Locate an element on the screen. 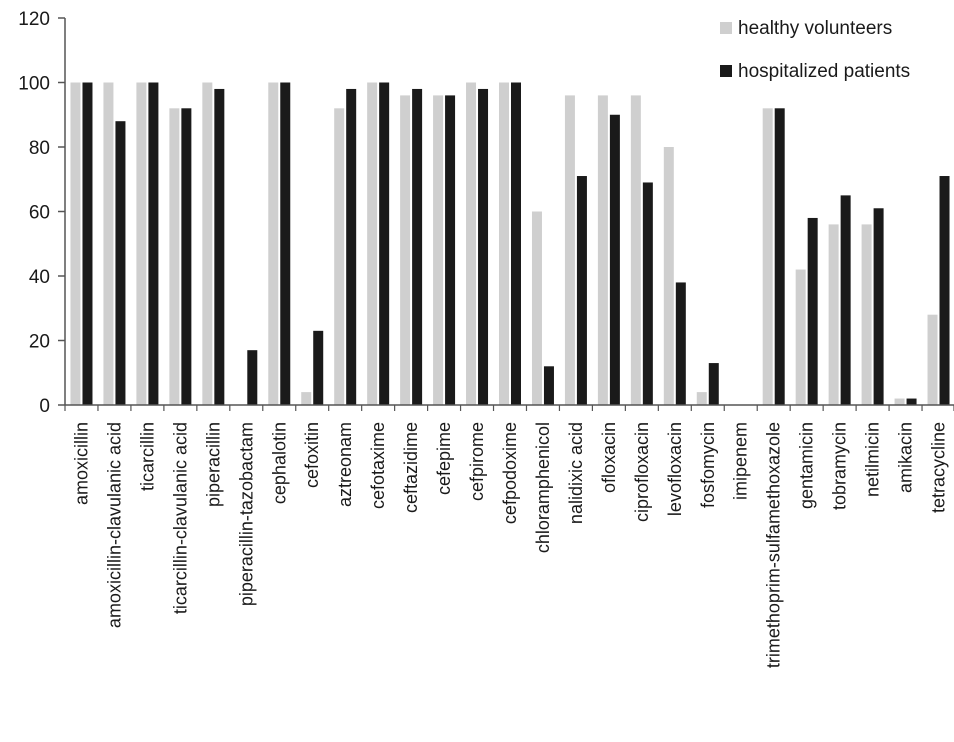 Image resolution: width=954 pixels, height=742 pixels. y-axis: 0 20 40 60 80 100 120 is located at coordinates (42, 213).